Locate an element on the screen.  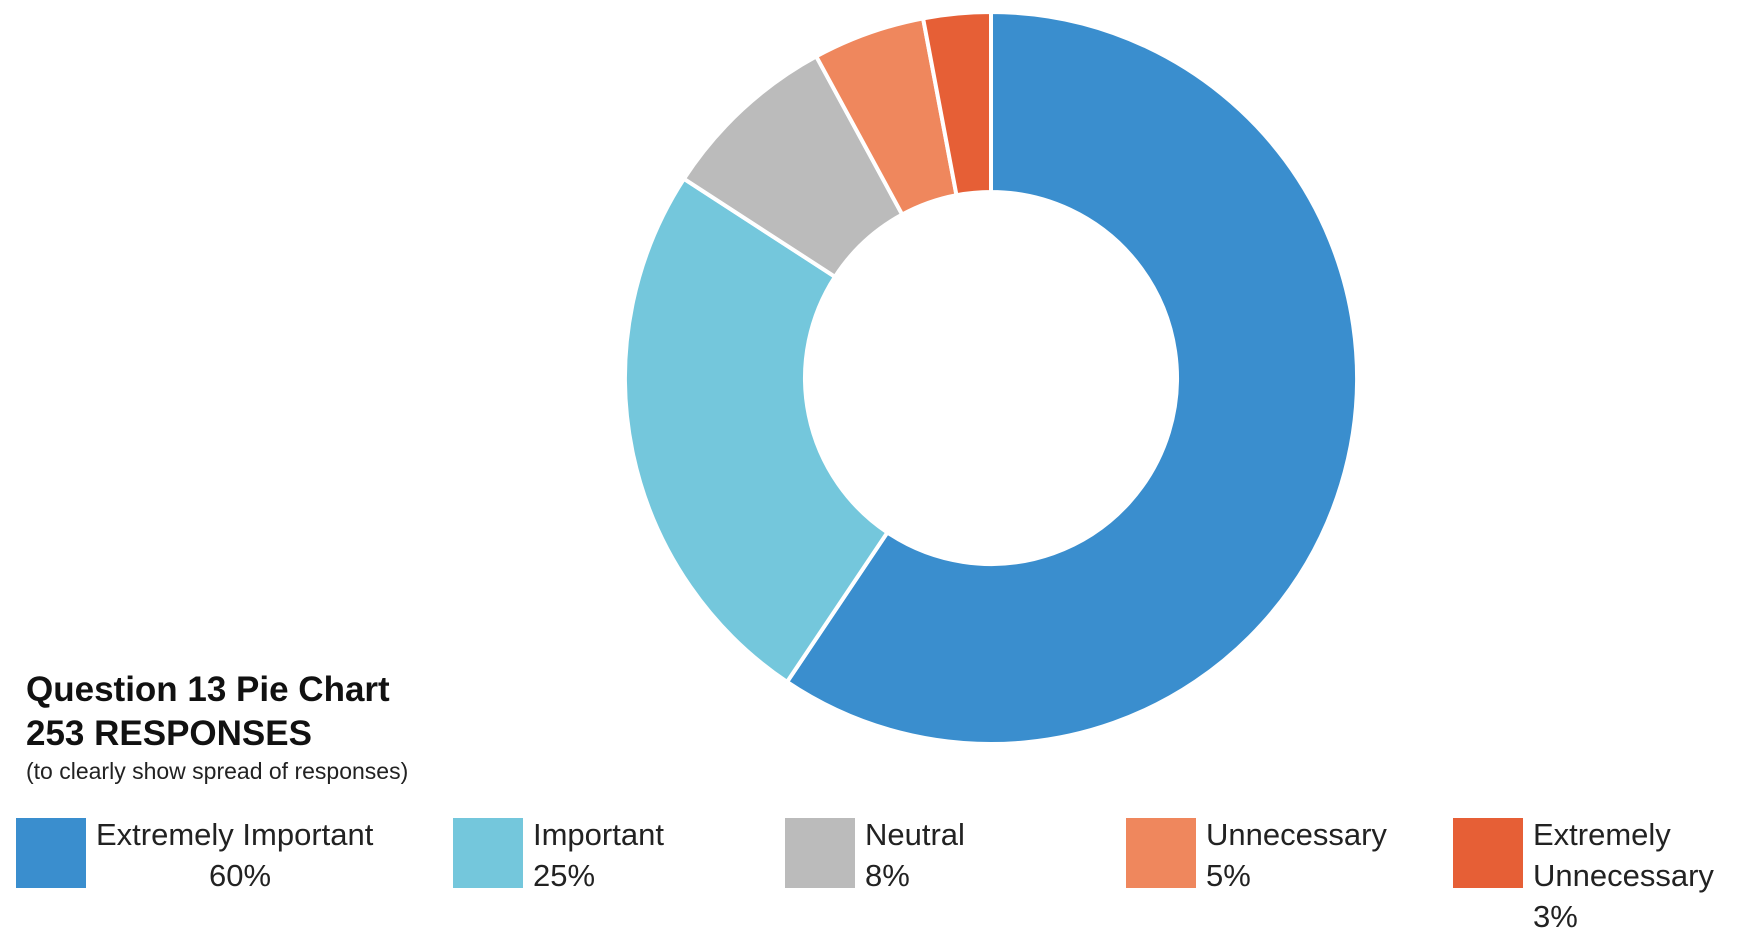
legend-label: Extremely Unnecessary is located at coordinates (1623, 855).